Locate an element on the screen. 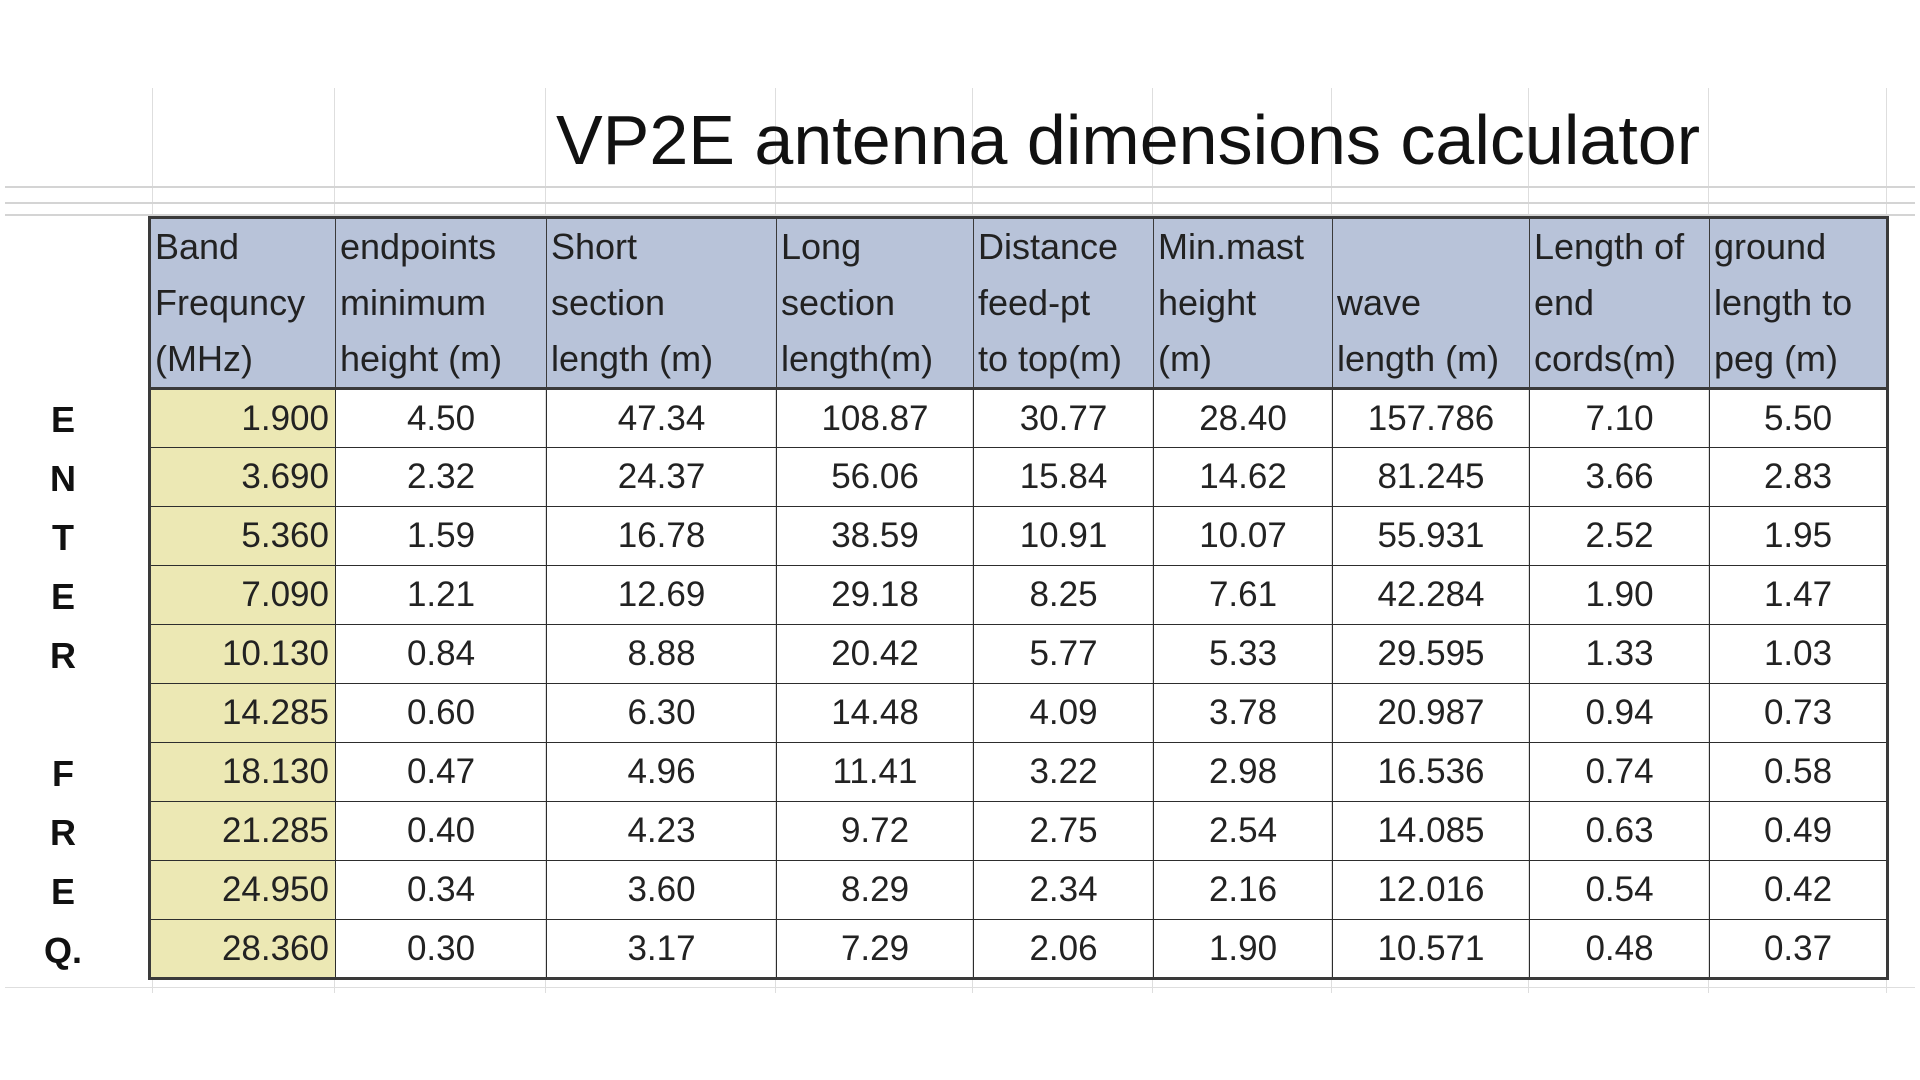  table-cell: 1.33 is located at coordinates (1619, 654).